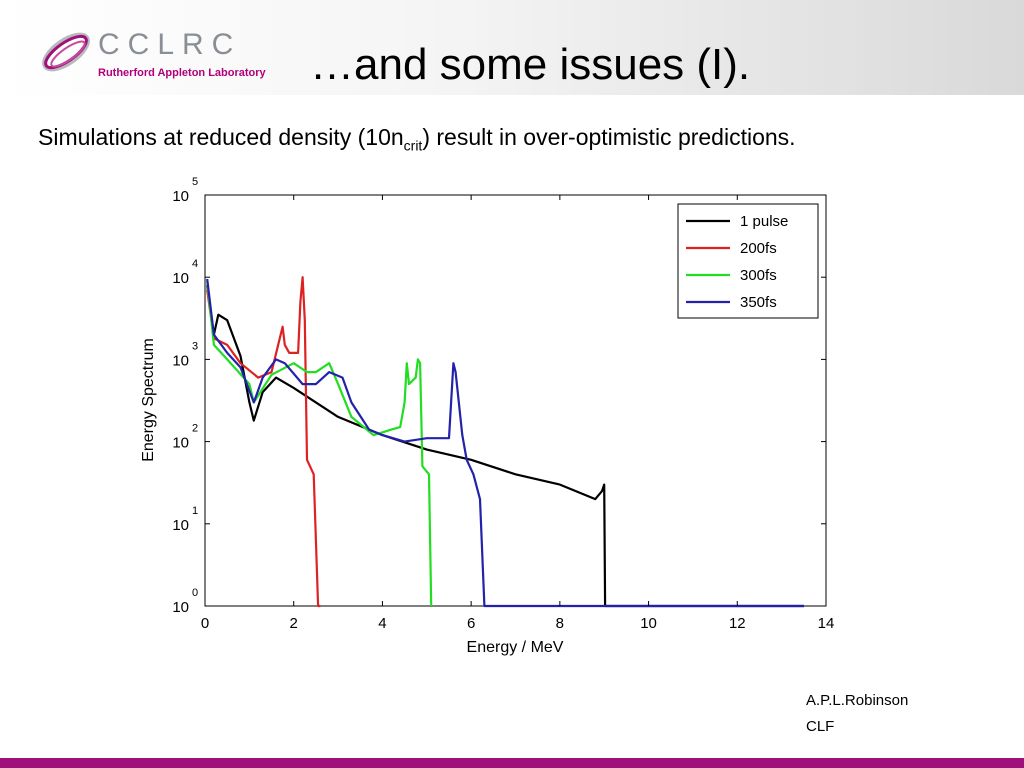 The width and height of the screenshot is (1024, 768). I want to click on y-tick-exponent: 0, so click(195, 593).